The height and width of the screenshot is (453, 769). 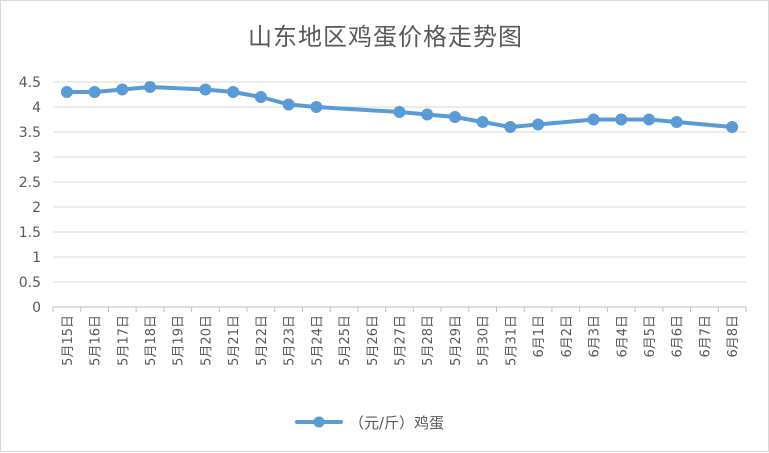 What do you see at coordinates (96, 340) in the screenshot?
I see `x-tick-label: 5月16日` at bounding box center [96, 340].